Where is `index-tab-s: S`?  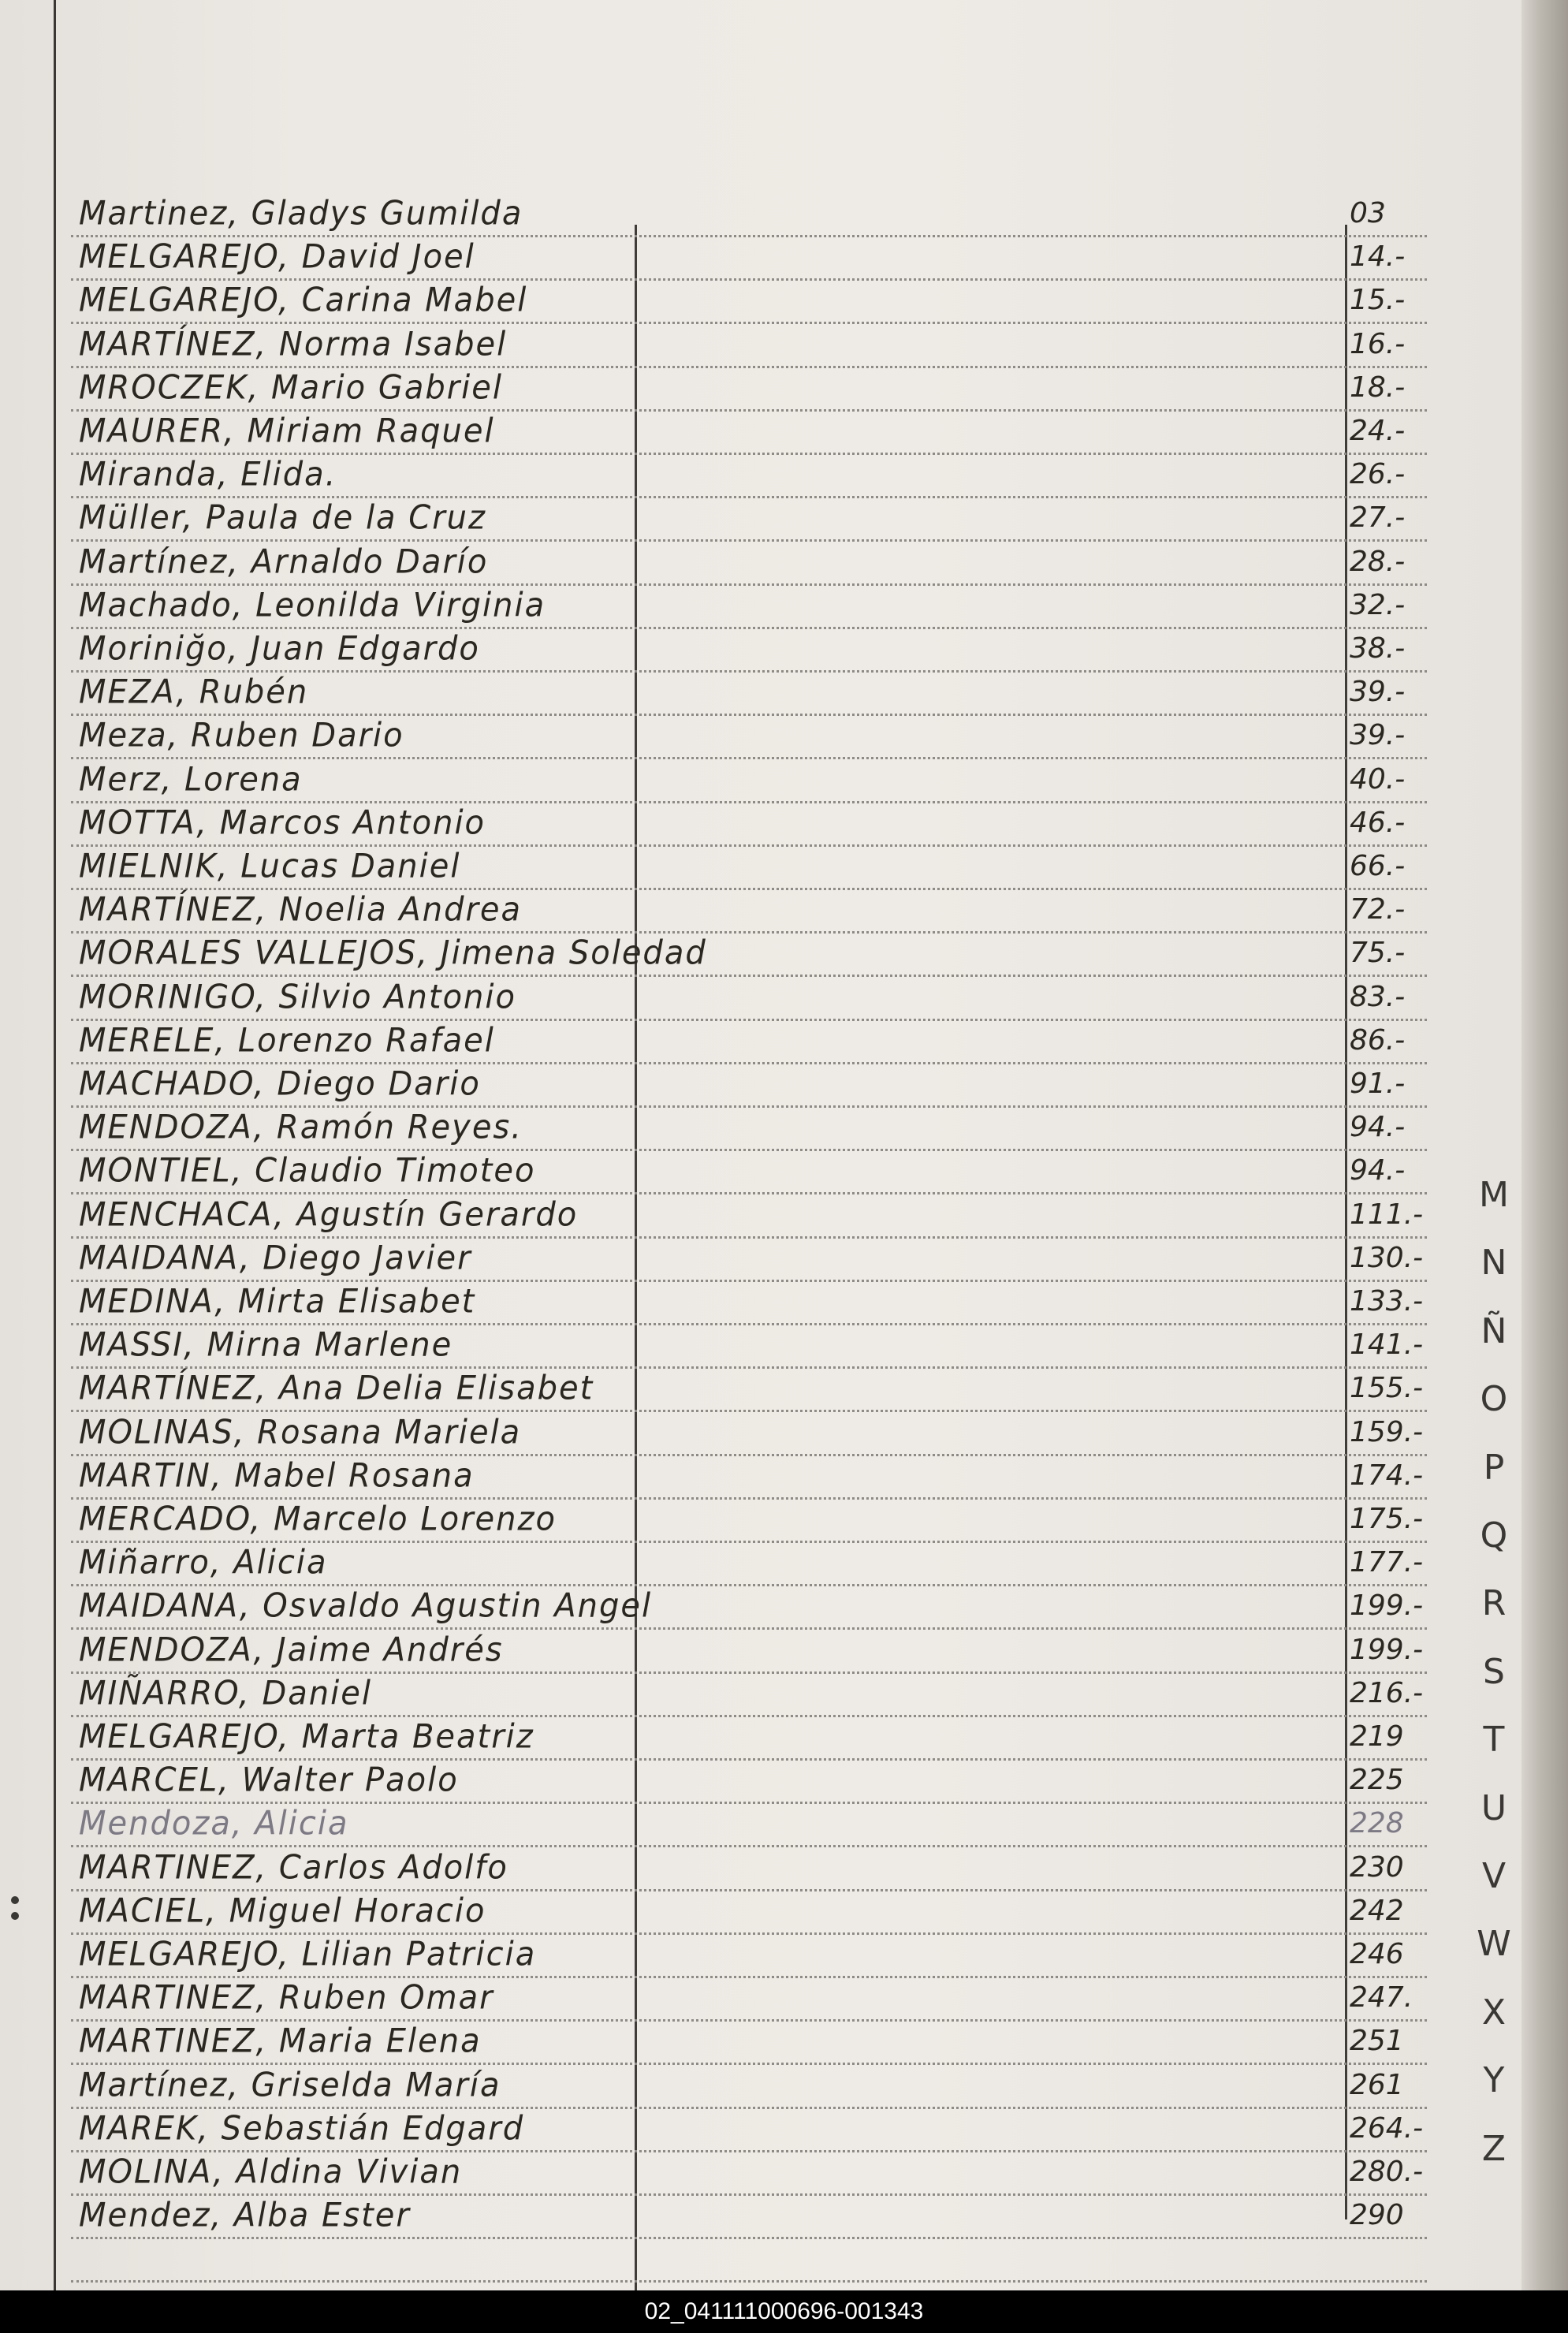
index-tab-s: S is located at coordinates (1494, 1671).